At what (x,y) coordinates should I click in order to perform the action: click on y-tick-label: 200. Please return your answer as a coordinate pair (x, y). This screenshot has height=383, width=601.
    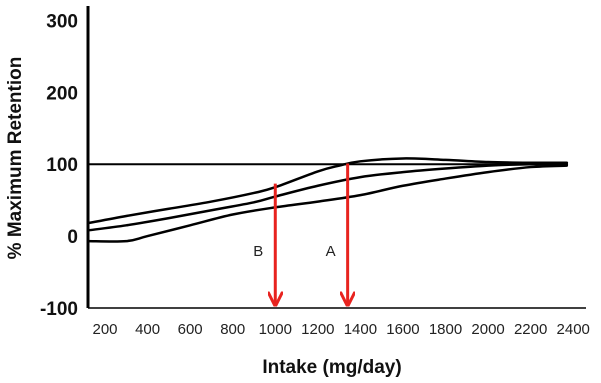
    Looking at the image, I should click on (62, 93).